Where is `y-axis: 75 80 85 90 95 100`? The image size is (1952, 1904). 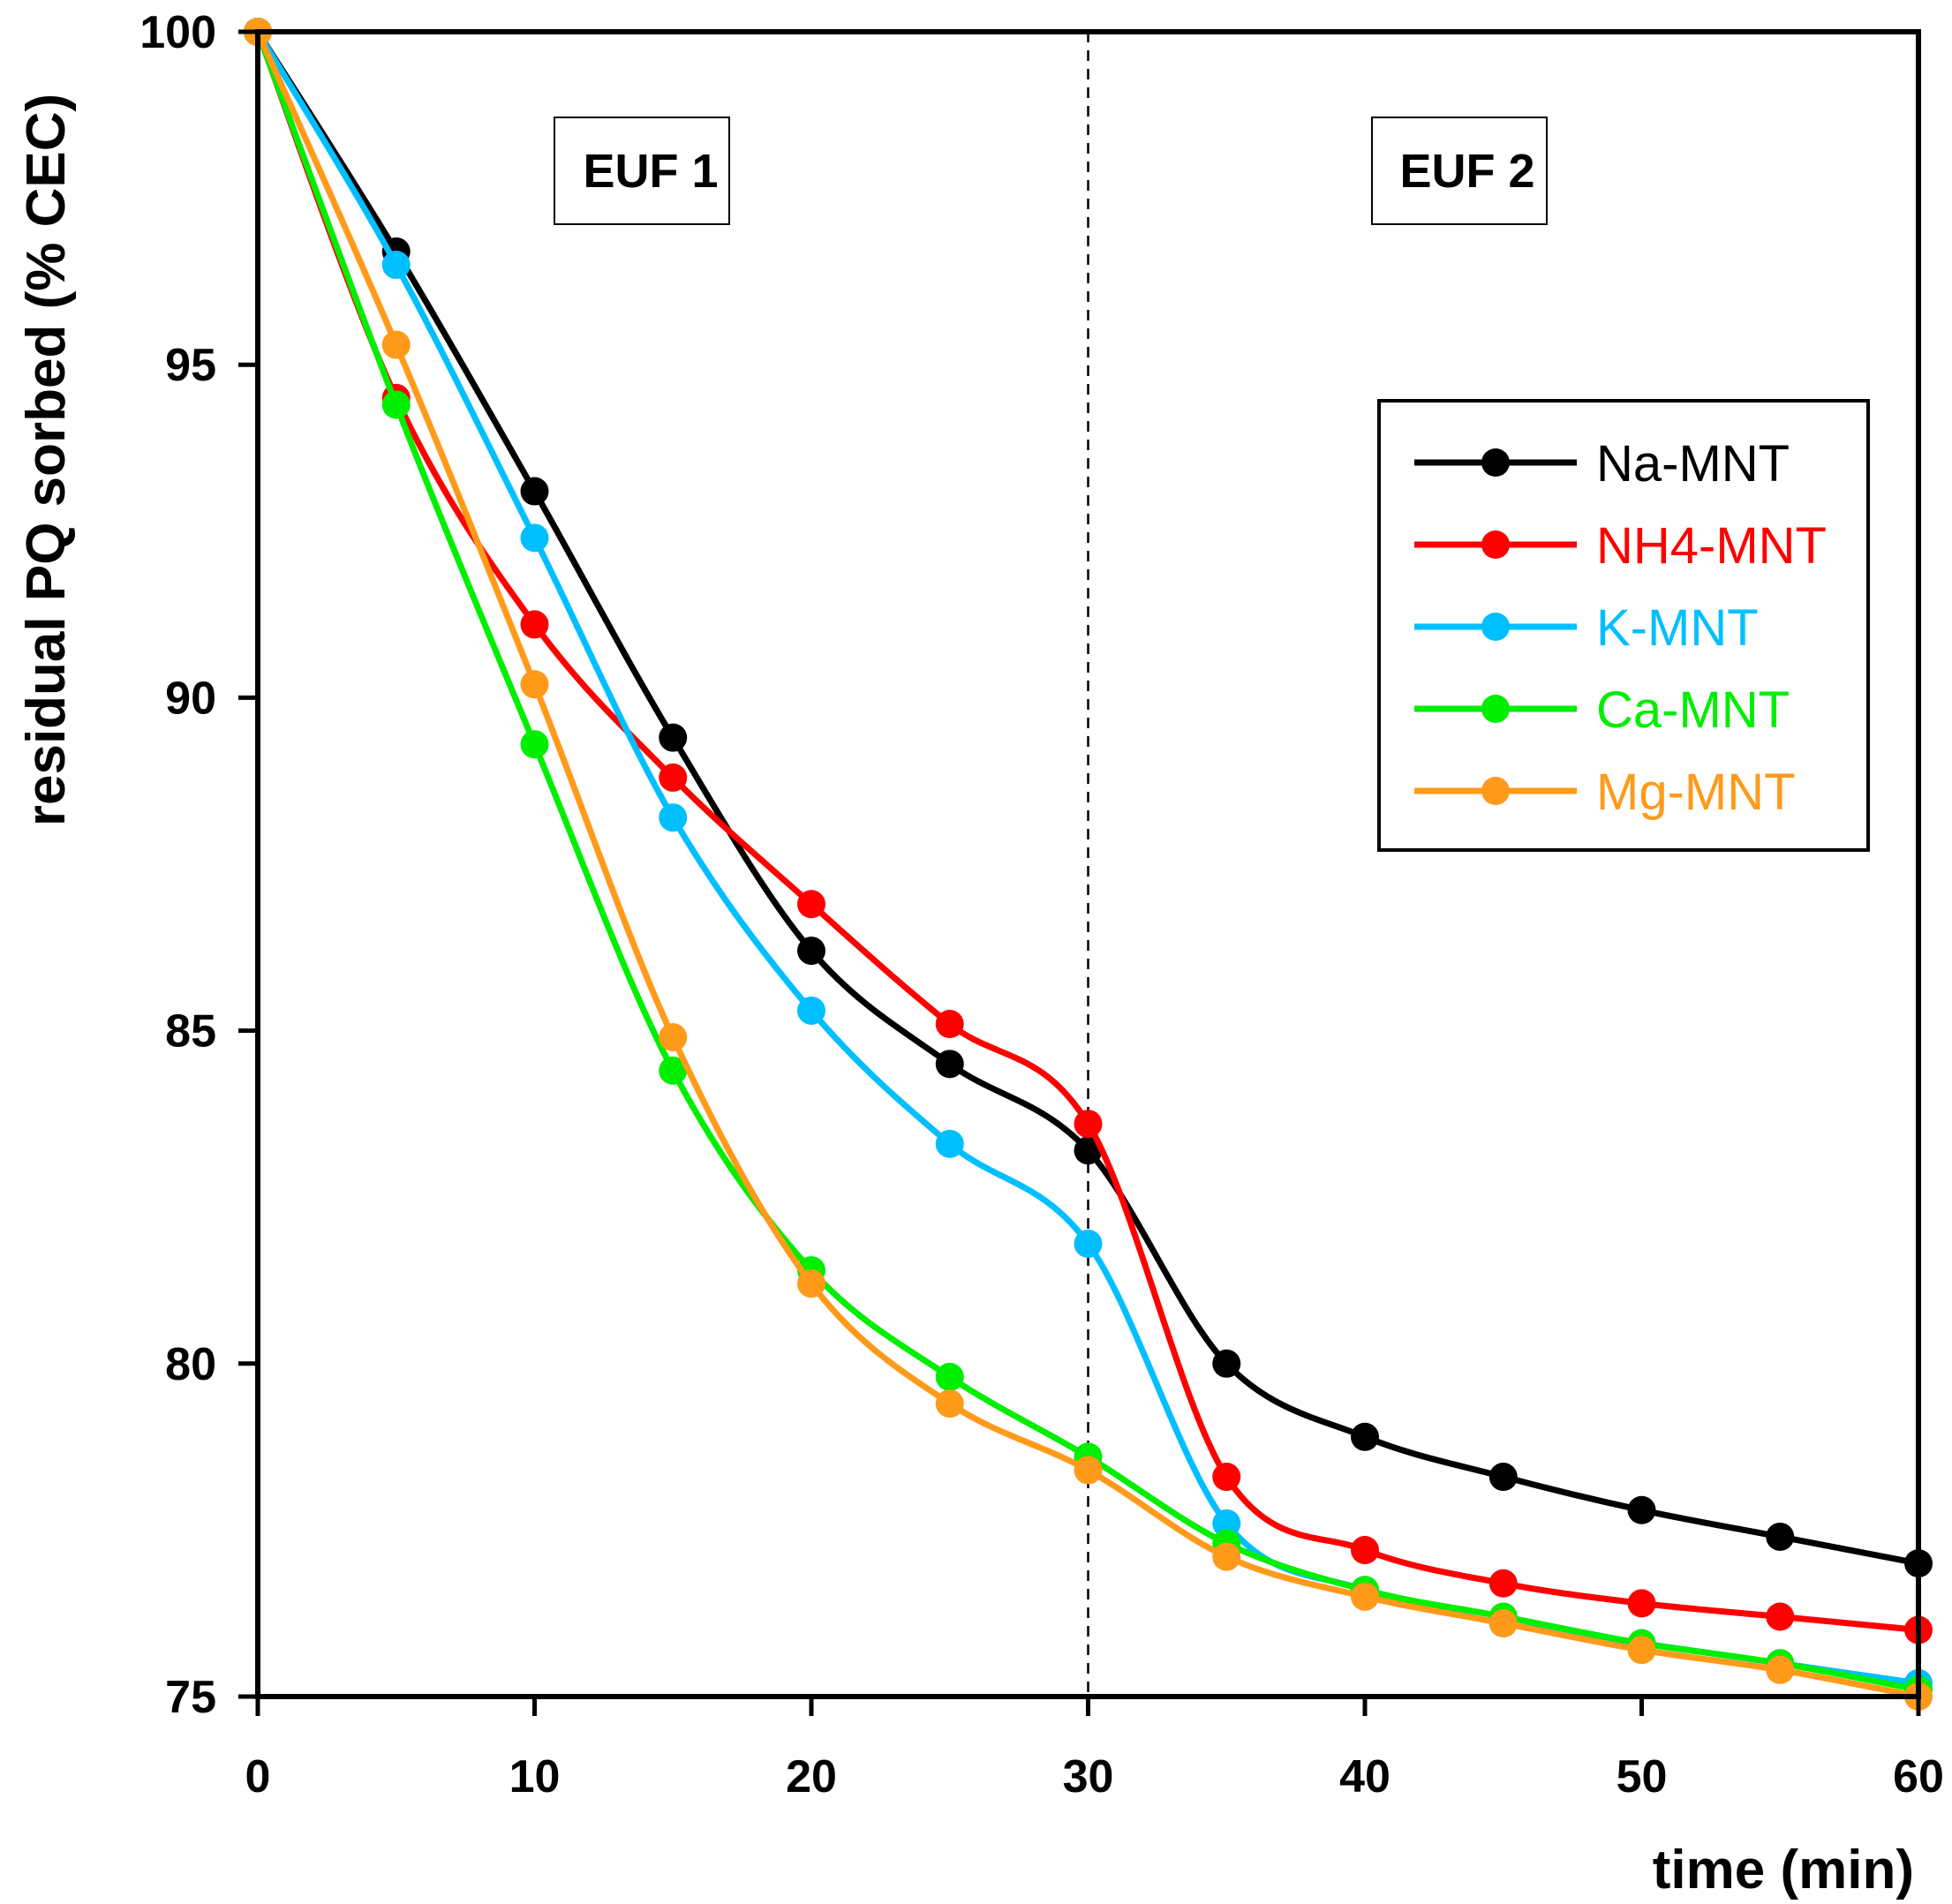
y-axis: 75 80 85 90 95 100 is located at coordinates (198, 865).